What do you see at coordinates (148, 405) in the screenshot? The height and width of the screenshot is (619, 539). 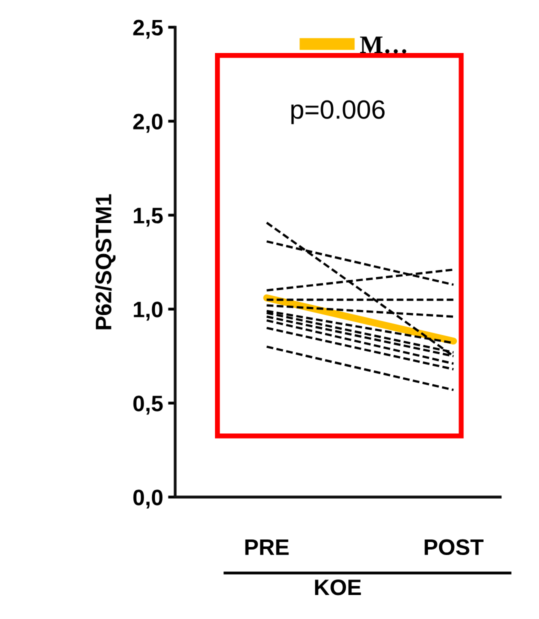 I see `y-tick-label: 0,5` at bounding box center [148, 405].